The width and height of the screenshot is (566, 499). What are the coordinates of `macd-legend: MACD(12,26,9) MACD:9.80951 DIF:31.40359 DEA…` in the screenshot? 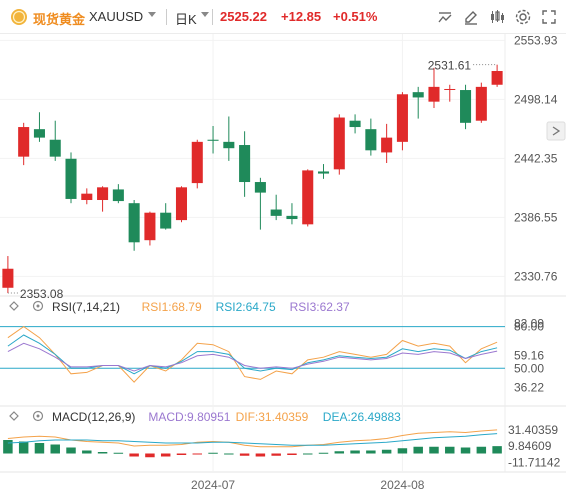 It's located at (205, 417).